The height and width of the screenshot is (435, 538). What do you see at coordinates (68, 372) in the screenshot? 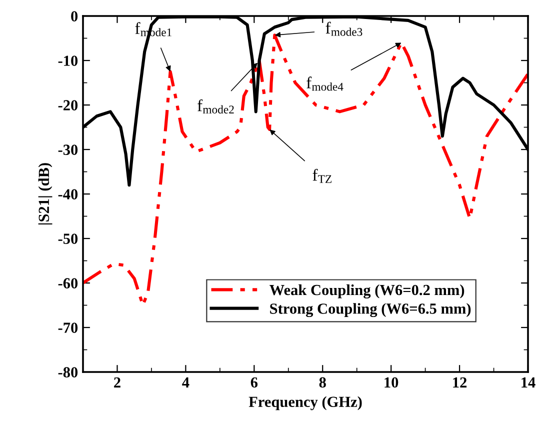
I see `y-tick-label: -80` at bounding box center [68, 372].